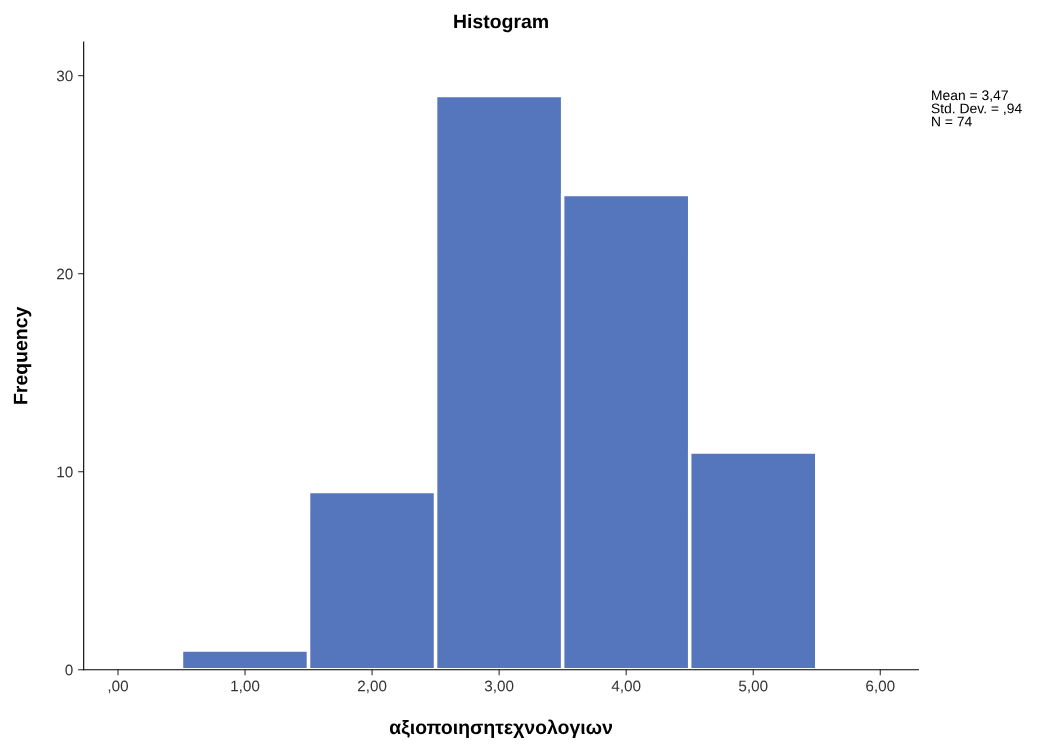 Image resolution: width=1046 pixels, height=750 pixels. I want to click on text: Mean = 3,47, so click(970, 96).